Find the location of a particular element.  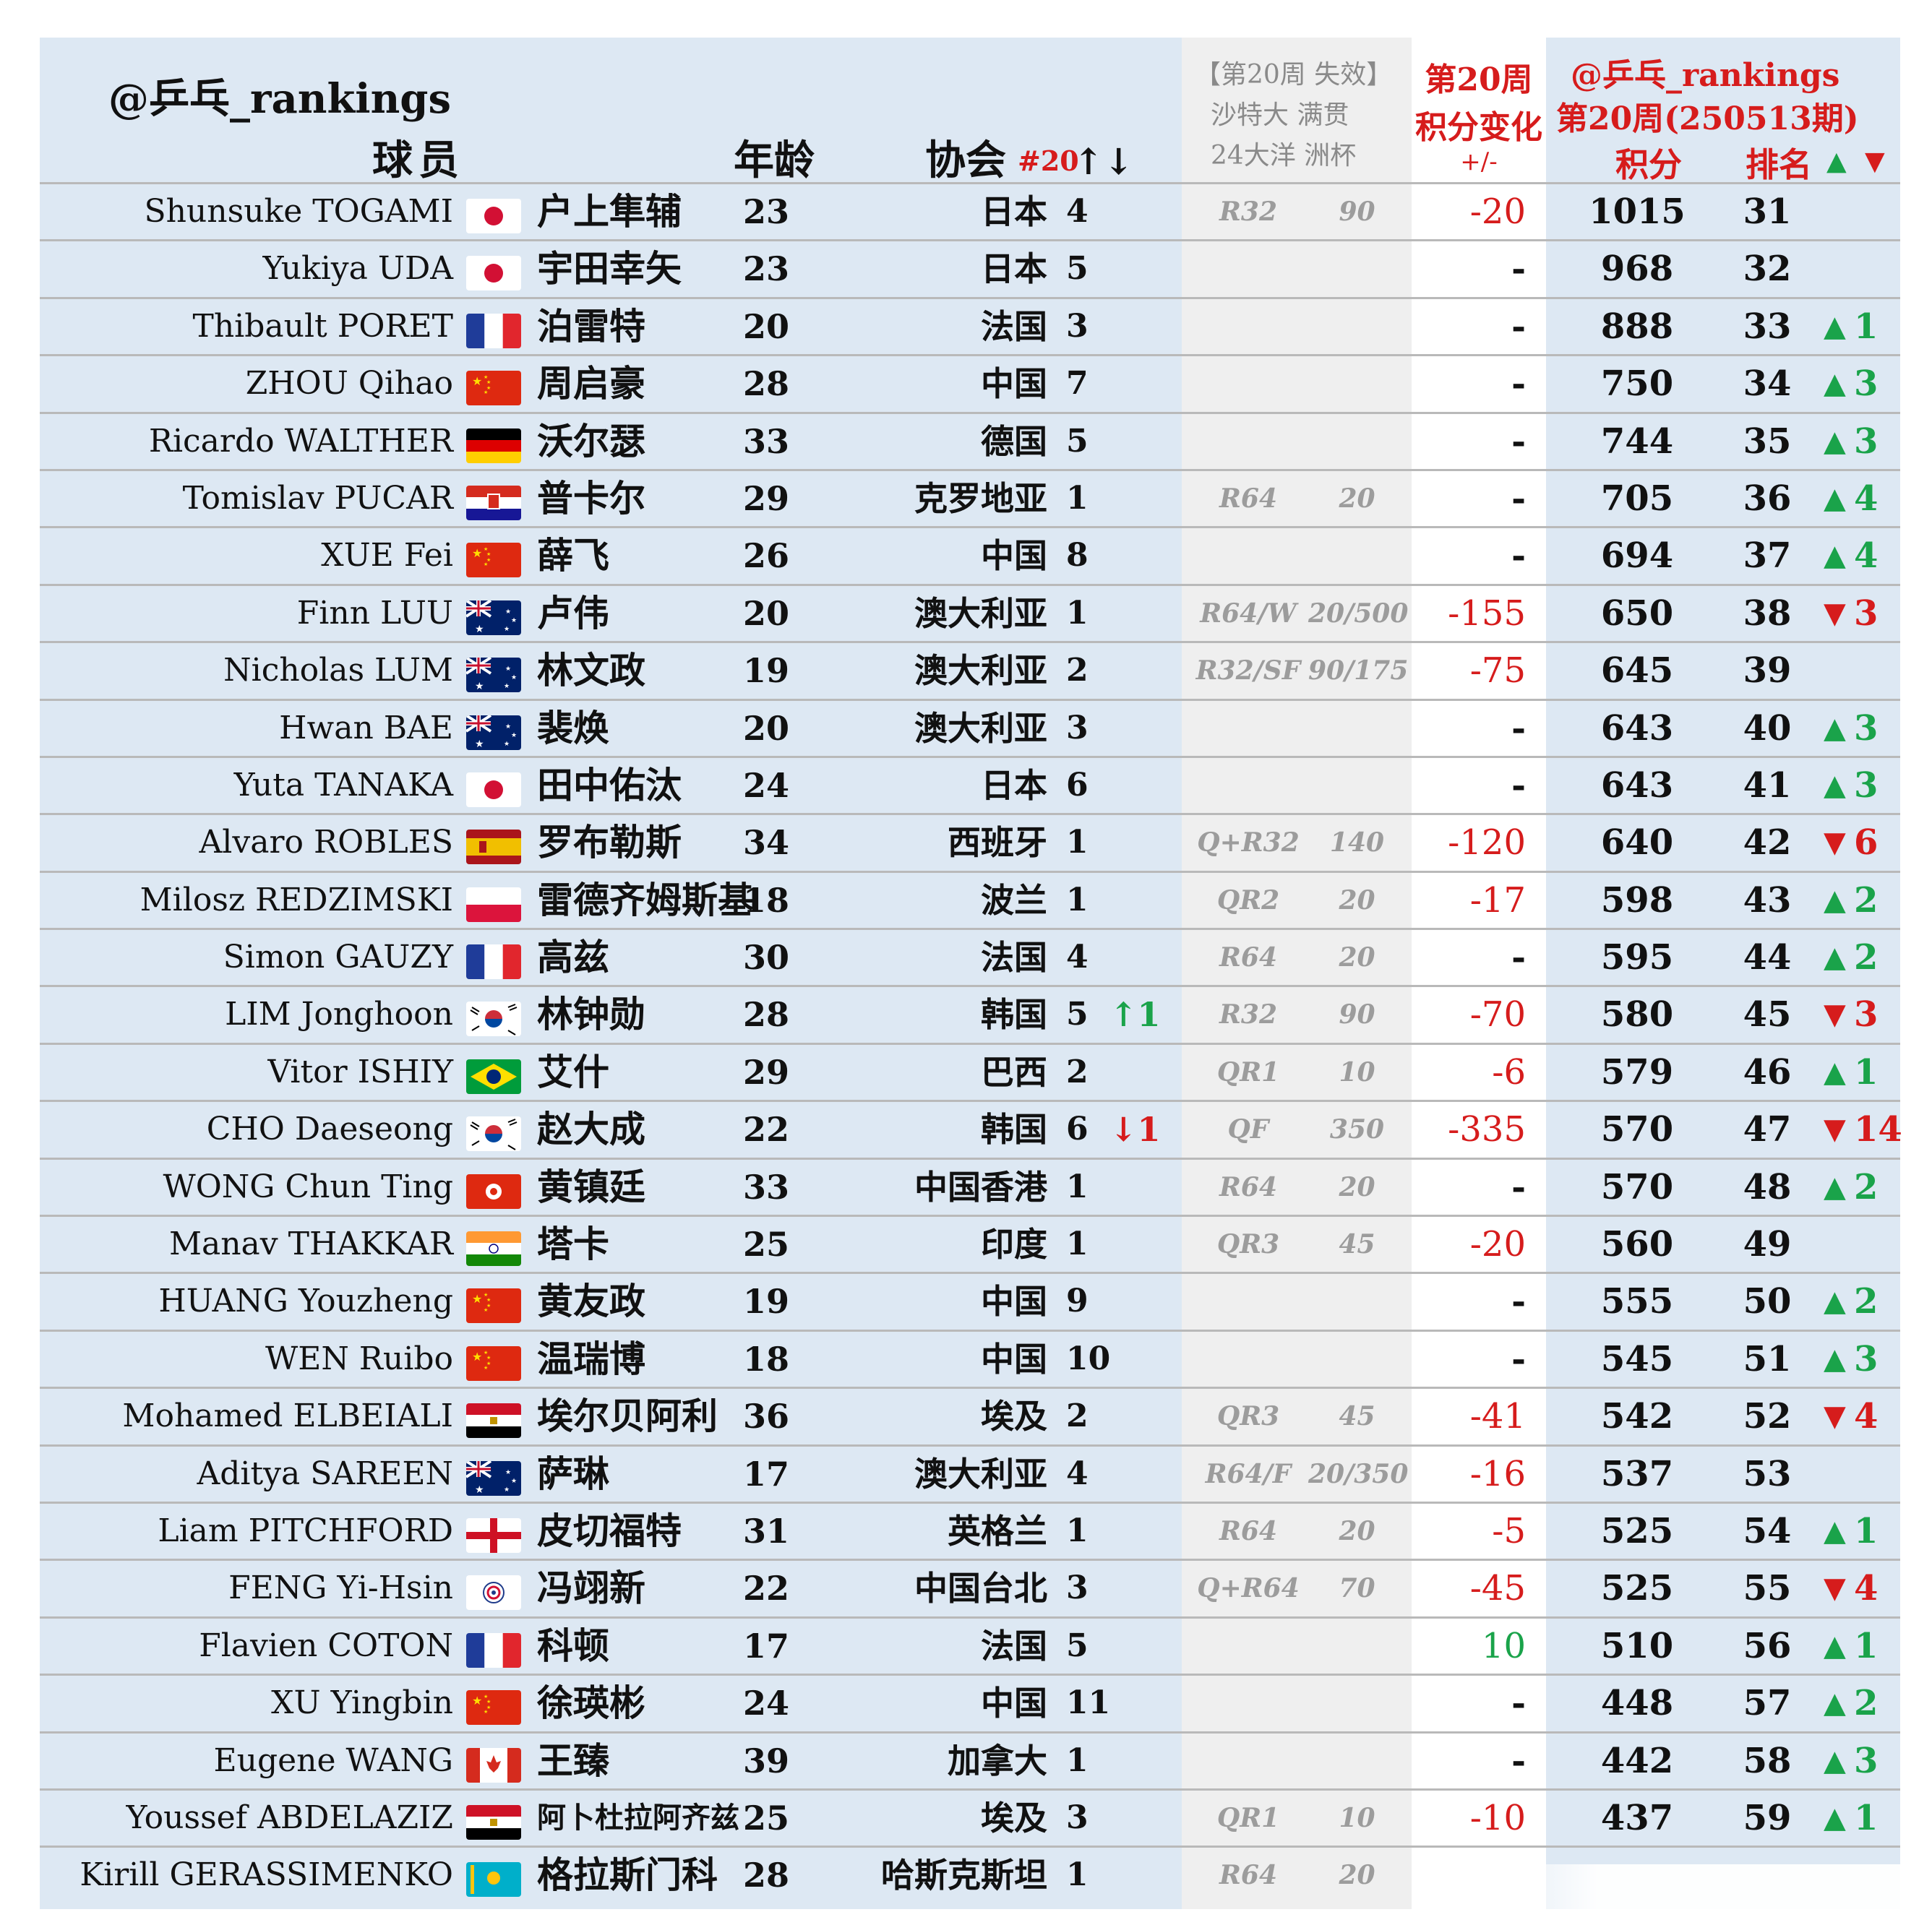

association-rank: 9 is located at coordinates (1078, 1301).